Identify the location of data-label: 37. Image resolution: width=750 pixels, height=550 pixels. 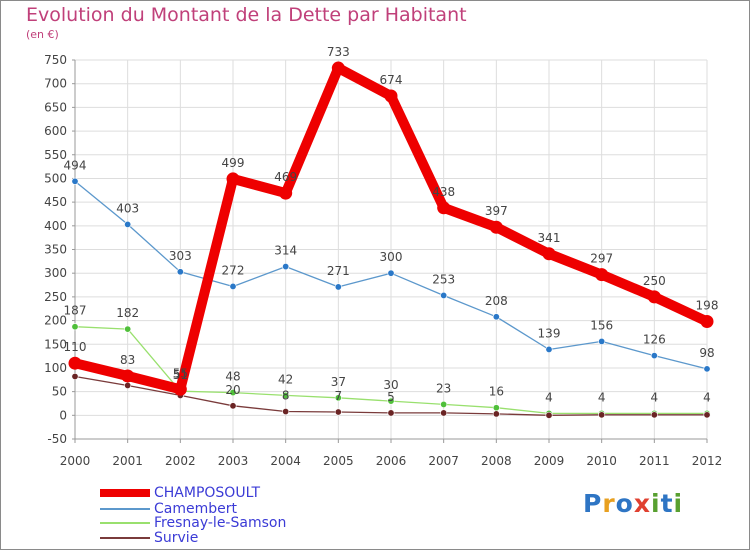
(338, 382).